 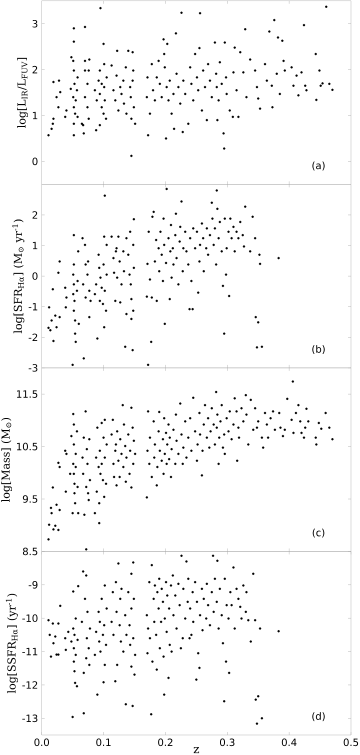 I want to click on x-axis-title: z, so click(x=197, y=750).